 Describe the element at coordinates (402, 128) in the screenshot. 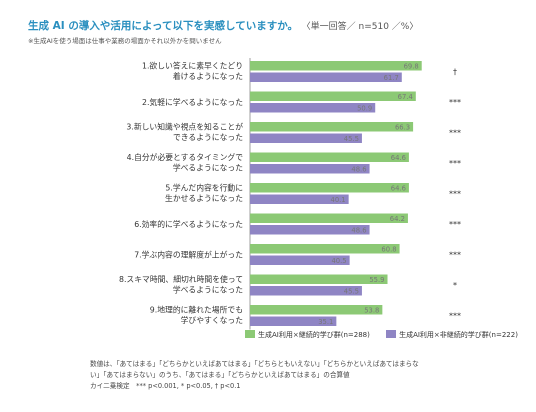

I see `data-label: 66.3` at that location.